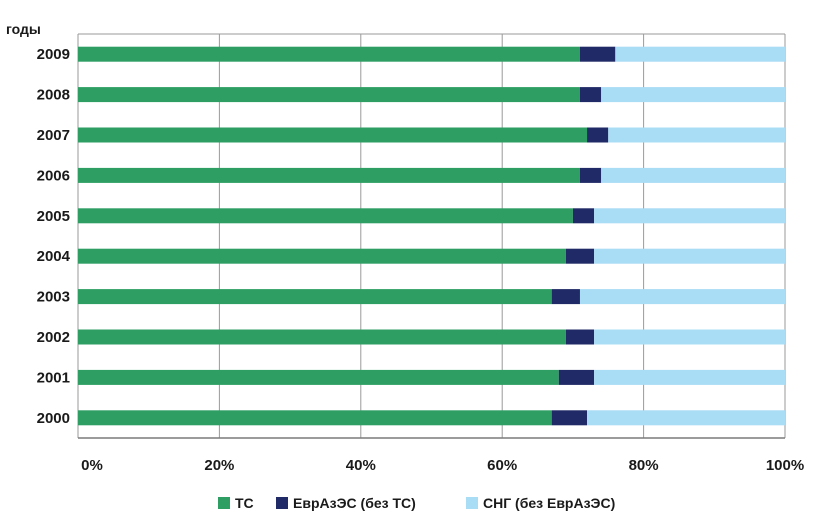 This screenshot has width=820, height=530. Describe the element at coordinates (53, 95) in the screenshot. I see `y-tick-label: 2008` at that location.